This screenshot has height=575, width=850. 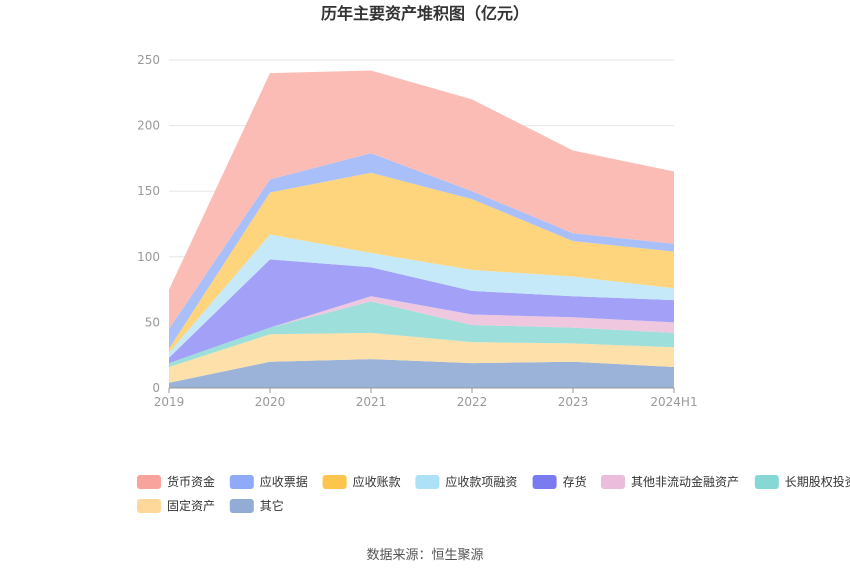 What do you see at coordinates (270, 402) in the screenshot?
I see `x-tick-label: 2020` at bounding box center [270, 402].